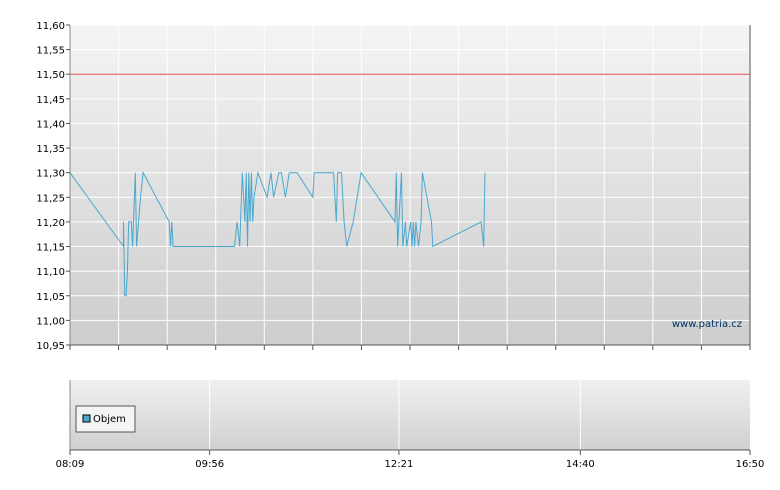  What do you see at coordinates (209, 464) in the screenshot?
I see `x-tick-label: 09:56` at bounding box center [209, 464].